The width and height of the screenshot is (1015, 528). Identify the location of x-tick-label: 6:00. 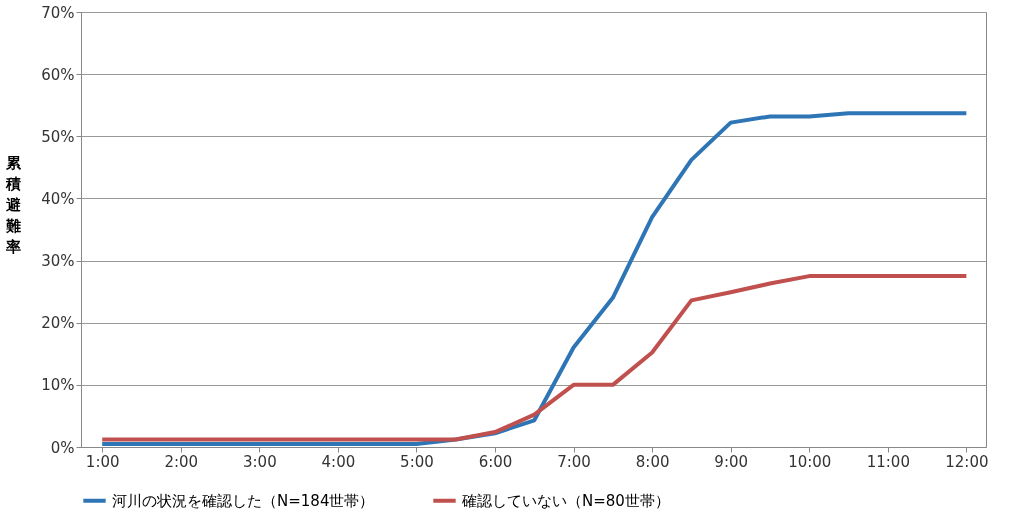
(495, 461).